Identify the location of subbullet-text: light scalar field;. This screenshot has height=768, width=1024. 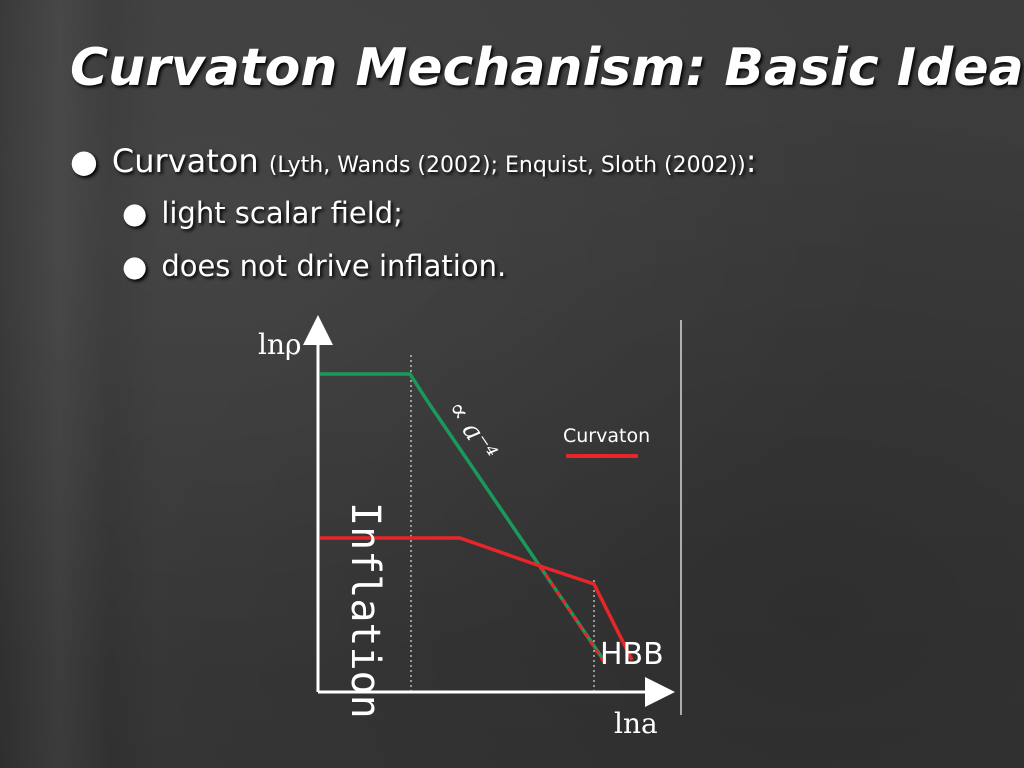
(282, 213).